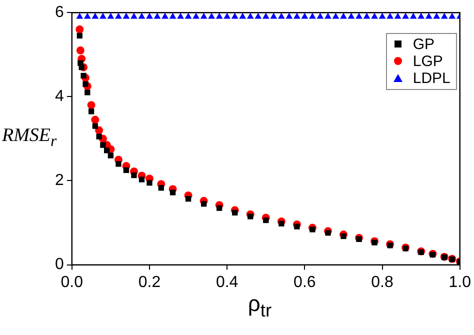  I want to click on y-tick-label: 2, so click(59, 181).